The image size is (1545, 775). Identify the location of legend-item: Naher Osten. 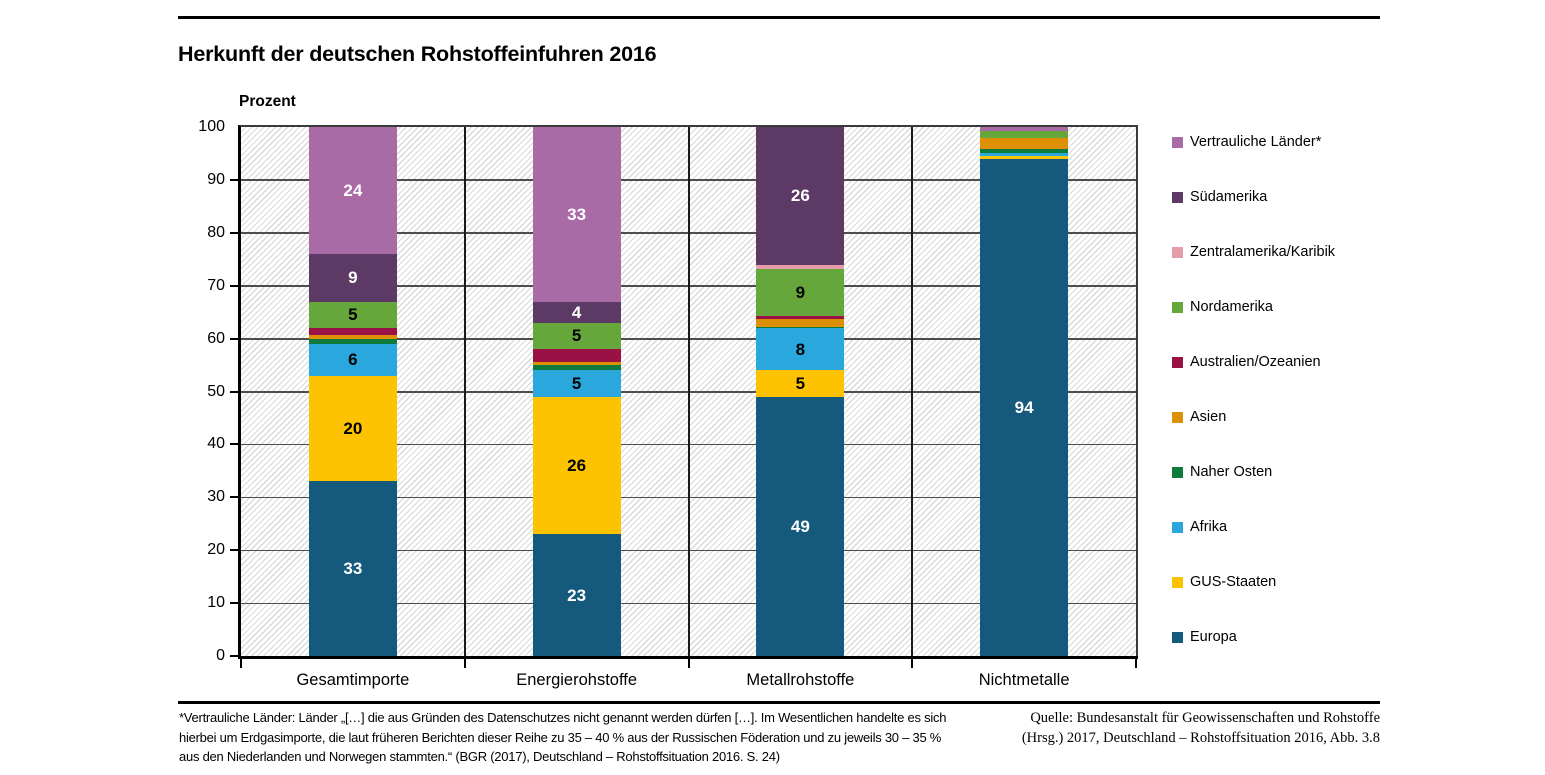
(1253, 472).